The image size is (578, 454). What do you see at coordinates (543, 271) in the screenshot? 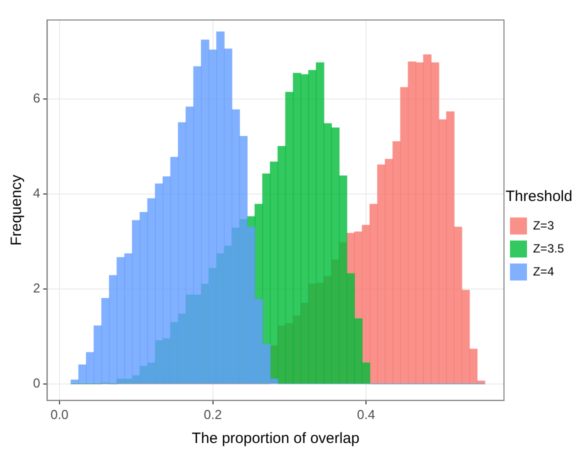
I see `legend-label: Z=4` at bounding box center [543, 271].